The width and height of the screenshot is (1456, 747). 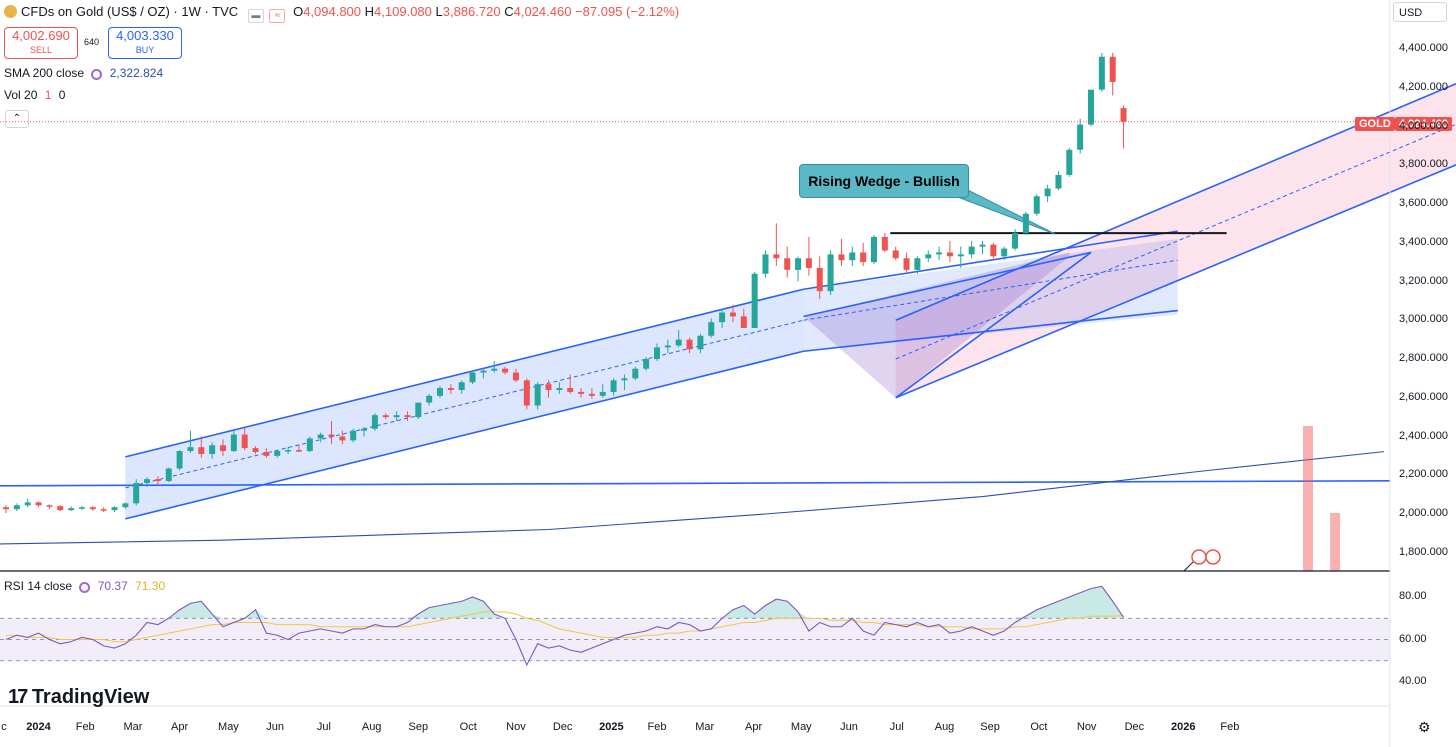 What do you see at coordinates (1423, 474) in the screenshot?
I see `price-tick-label: 2,200.000` at bounding box center [1423, 474].